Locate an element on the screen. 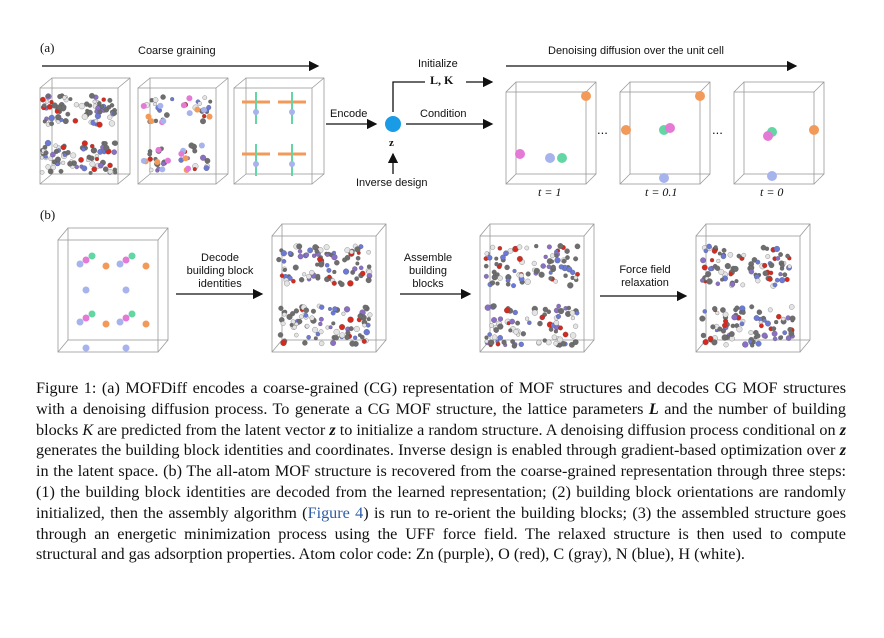  relaxed-structure is located at coordinates (753, 288).